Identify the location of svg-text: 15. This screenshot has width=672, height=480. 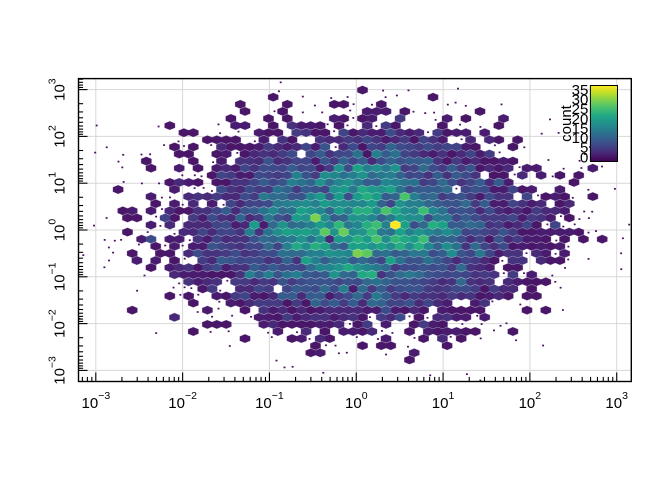
(580, 128).